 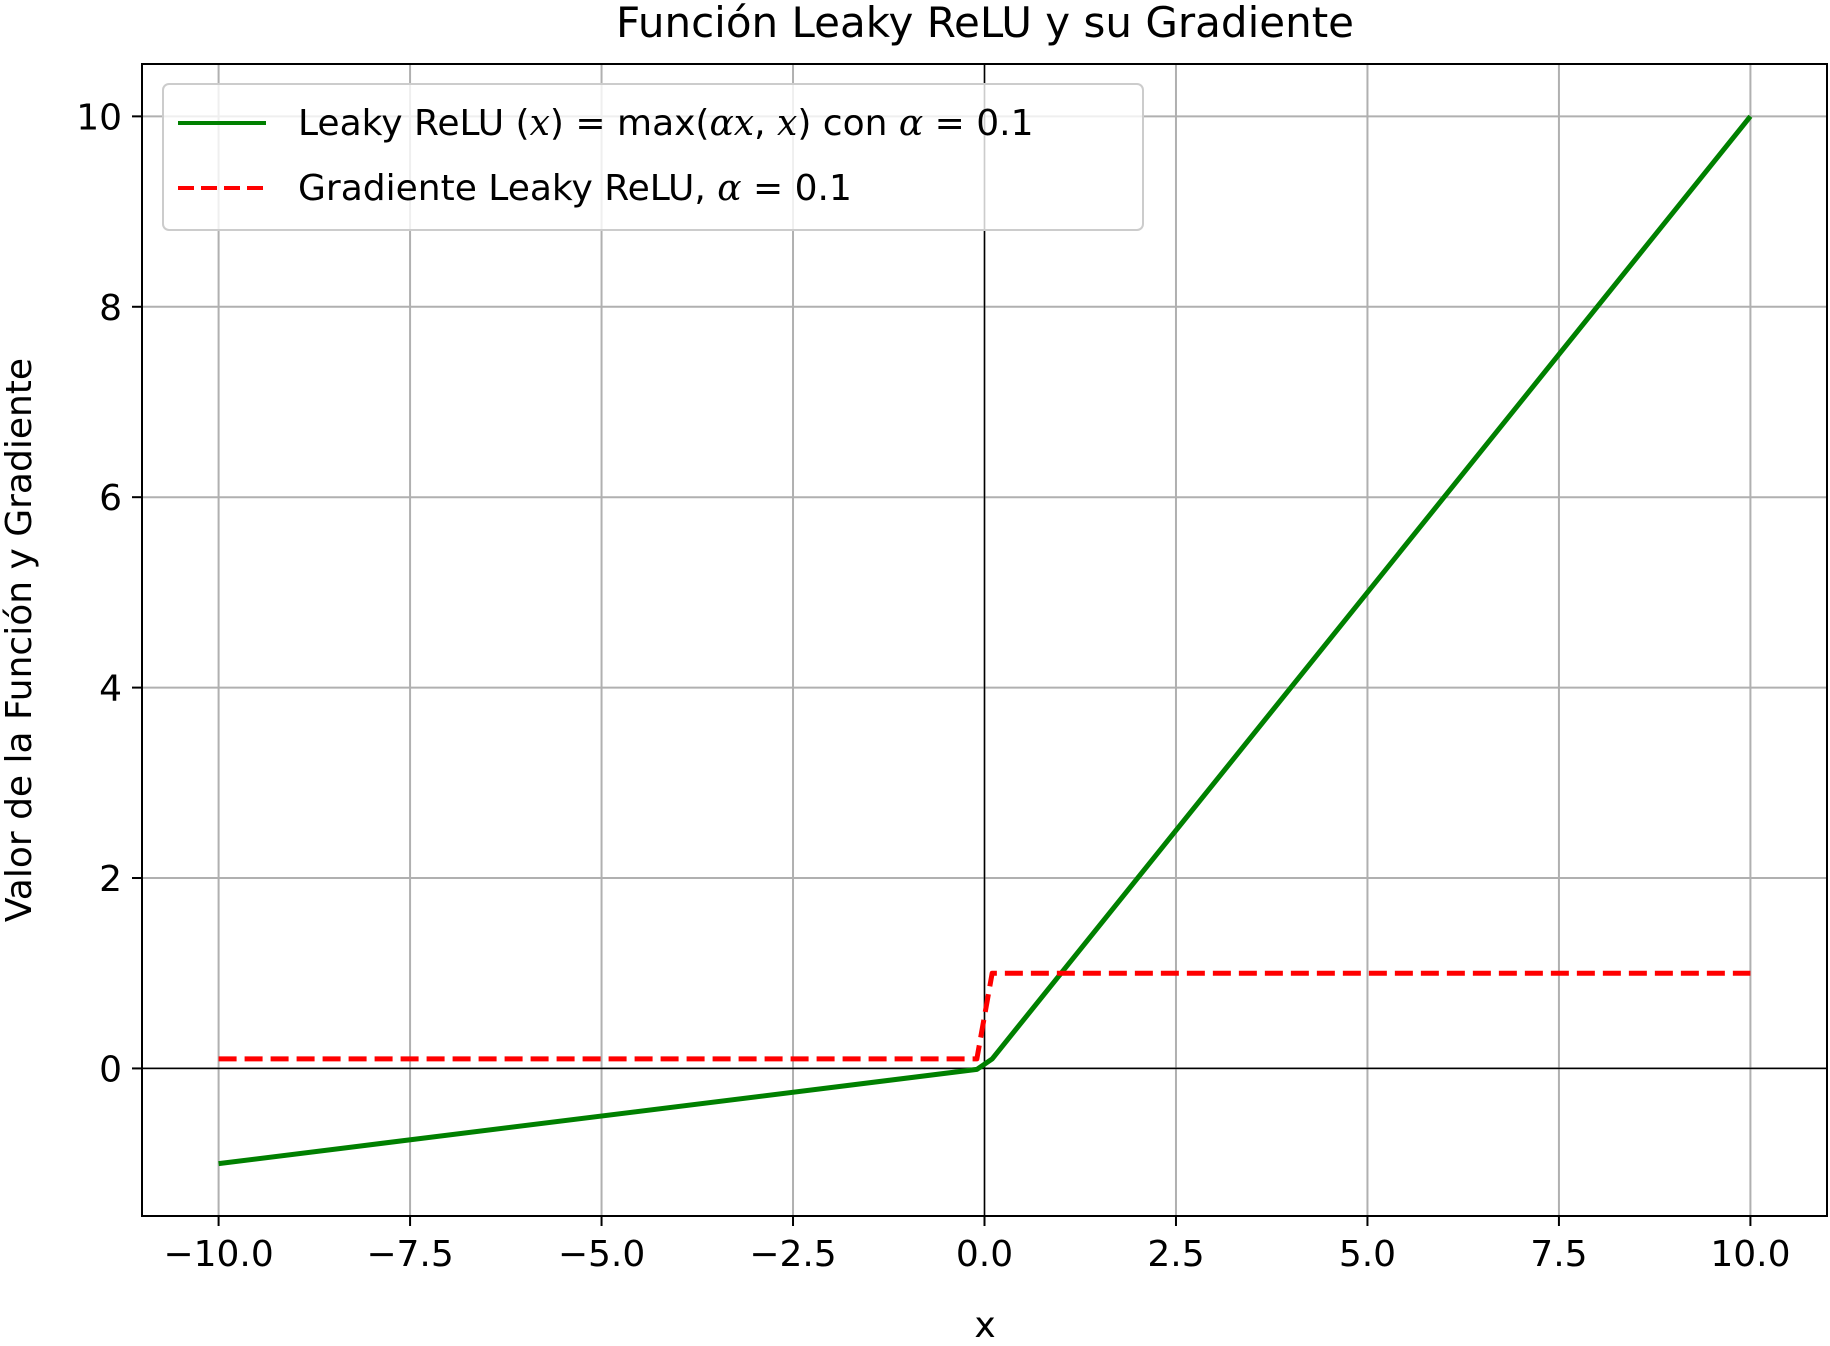 I want to click on x-tick-label: 10.0, so click(x=1750, y=1254).